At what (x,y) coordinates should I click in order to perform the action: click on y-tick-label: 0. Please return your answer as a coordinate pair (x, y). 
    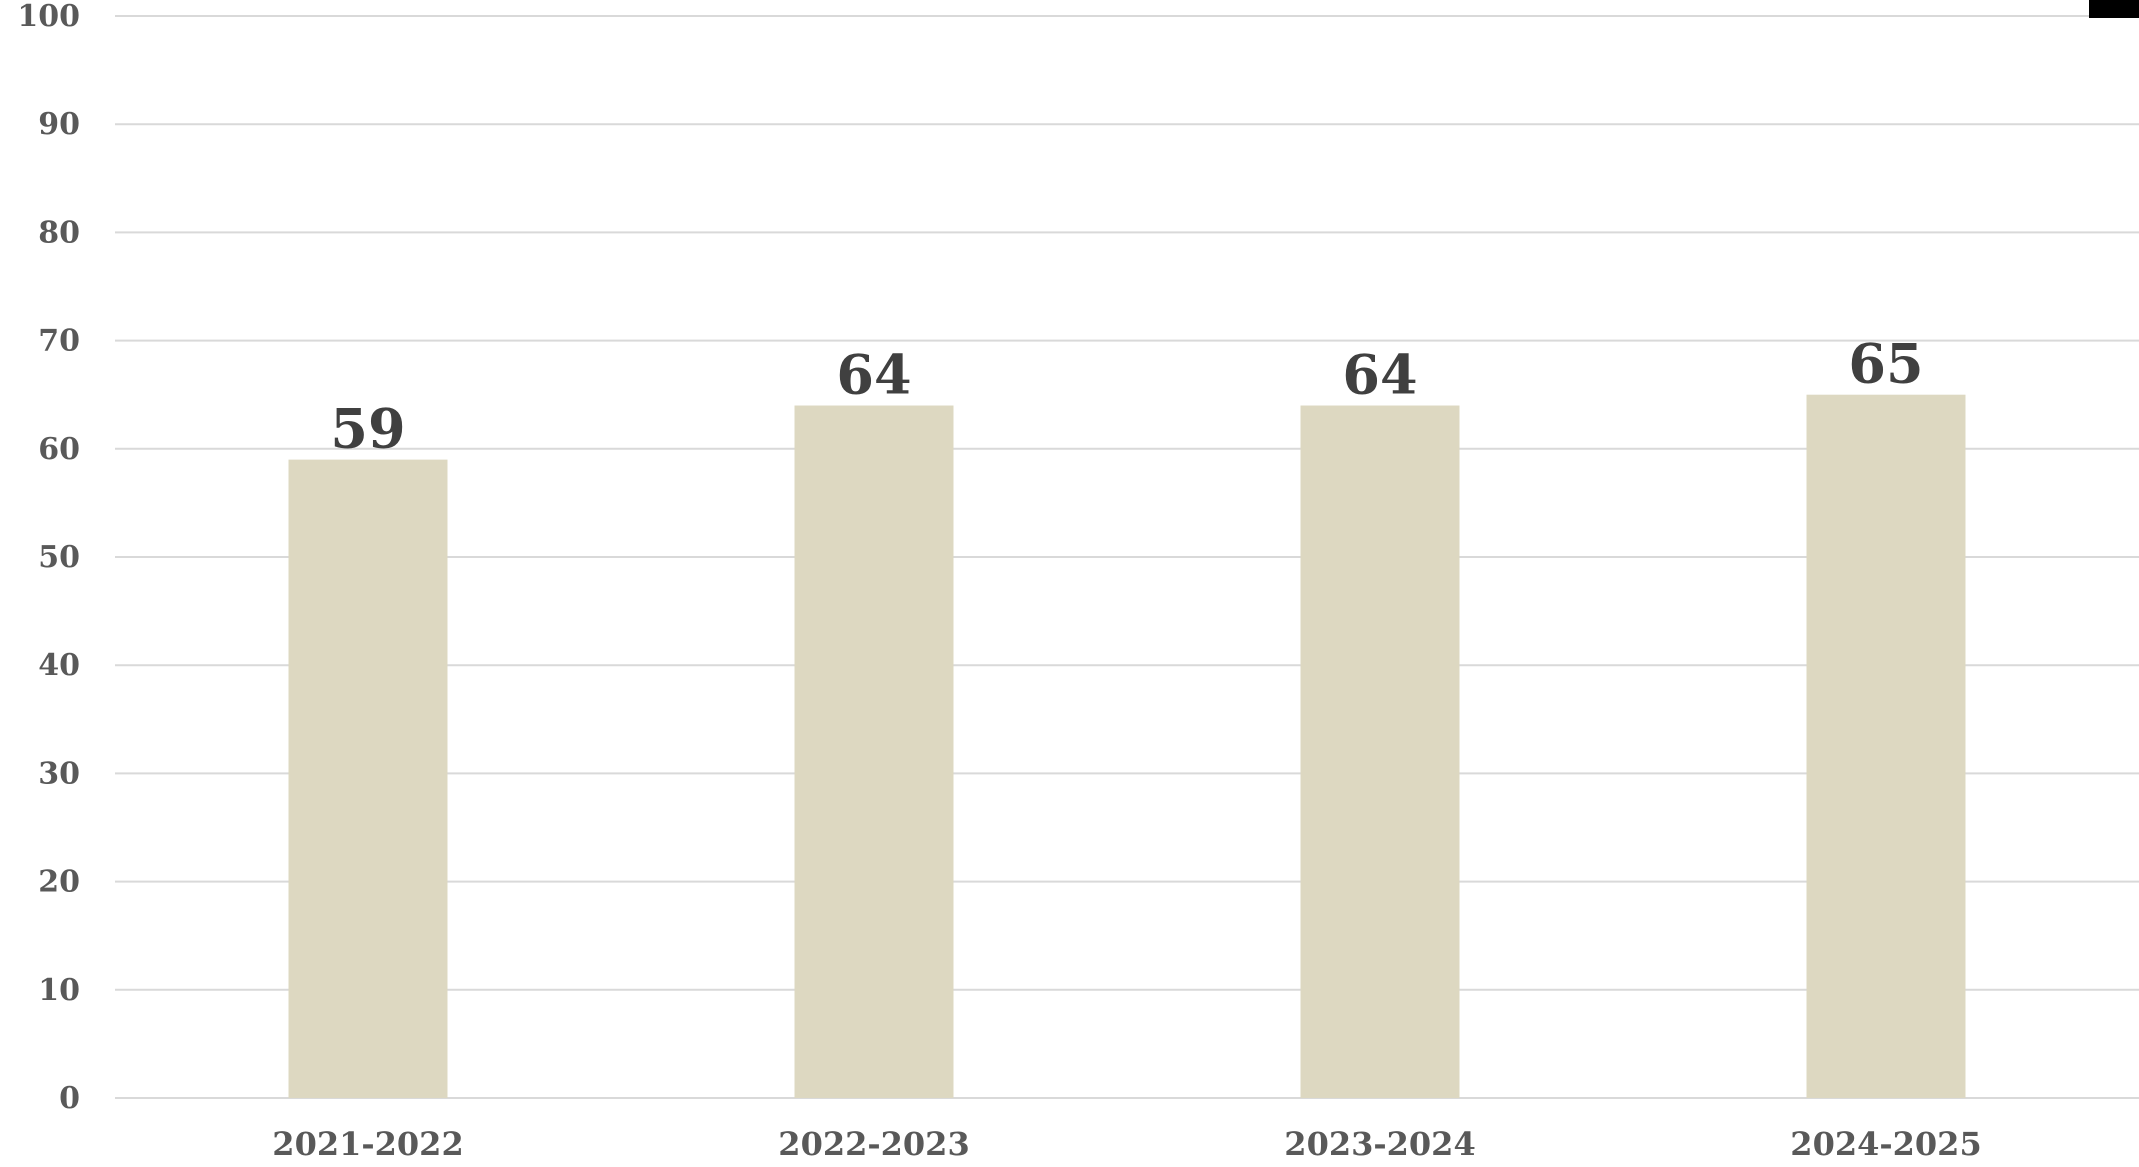
    Looking at the image, I should click on (69, 1098).